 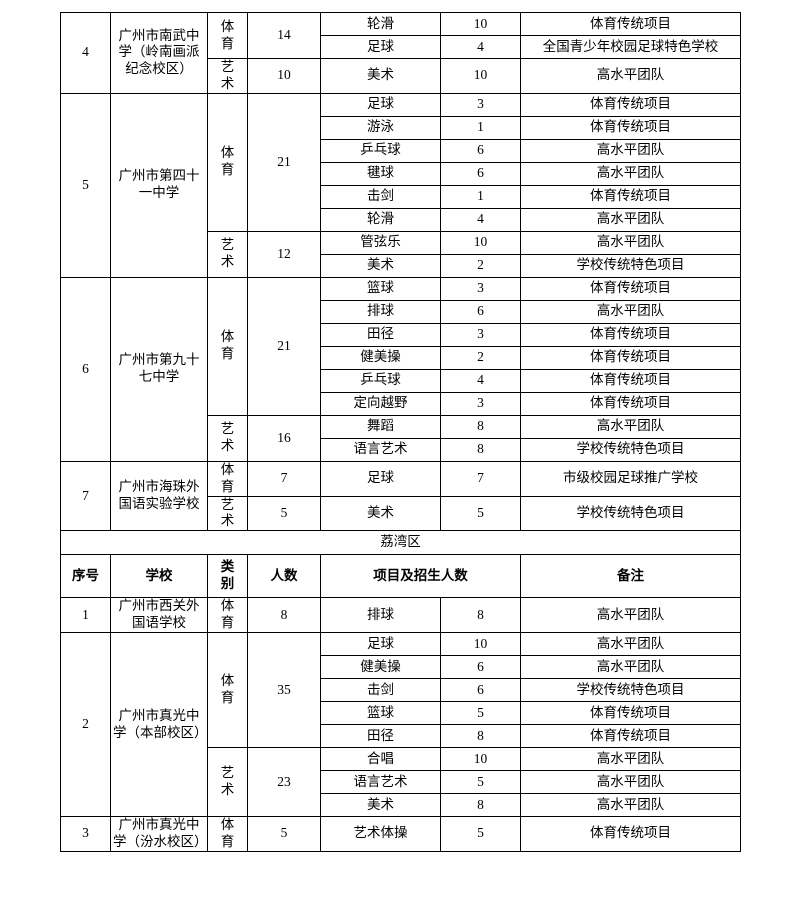 I want to click on column-header-note: 备注, so click(x=630, y=576).